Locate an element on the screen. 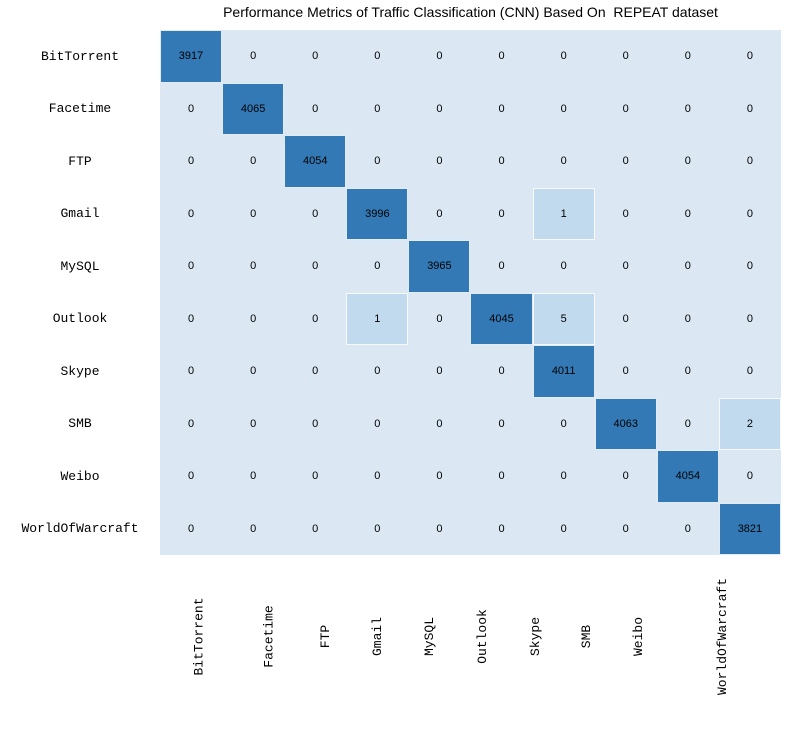  x-tick-label: Facetime is located at coordinates (269, 636).